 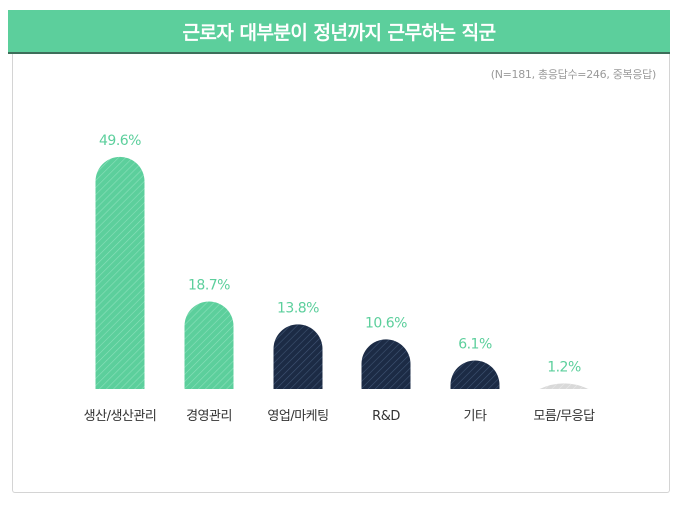 I want to click on title-banner: 근로자 대부분이 정년까지 근무하는 직군, so click(x=339, y=32).